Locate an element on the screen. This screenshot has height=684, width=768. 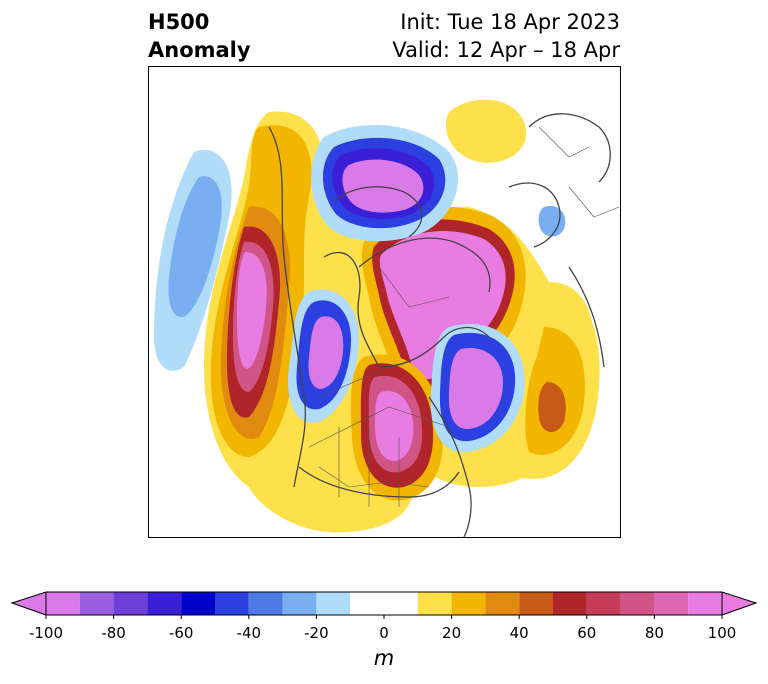
north-positive-blob is located at coordinates (486, 131).